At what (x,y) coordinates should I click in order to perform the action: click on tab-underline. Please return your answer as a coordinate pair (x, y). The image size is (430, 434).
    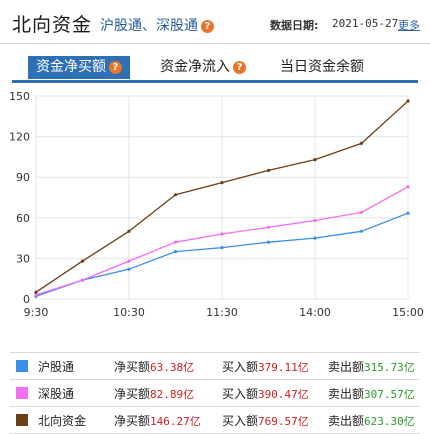
    Looking at the image, I should click on (215, 81).